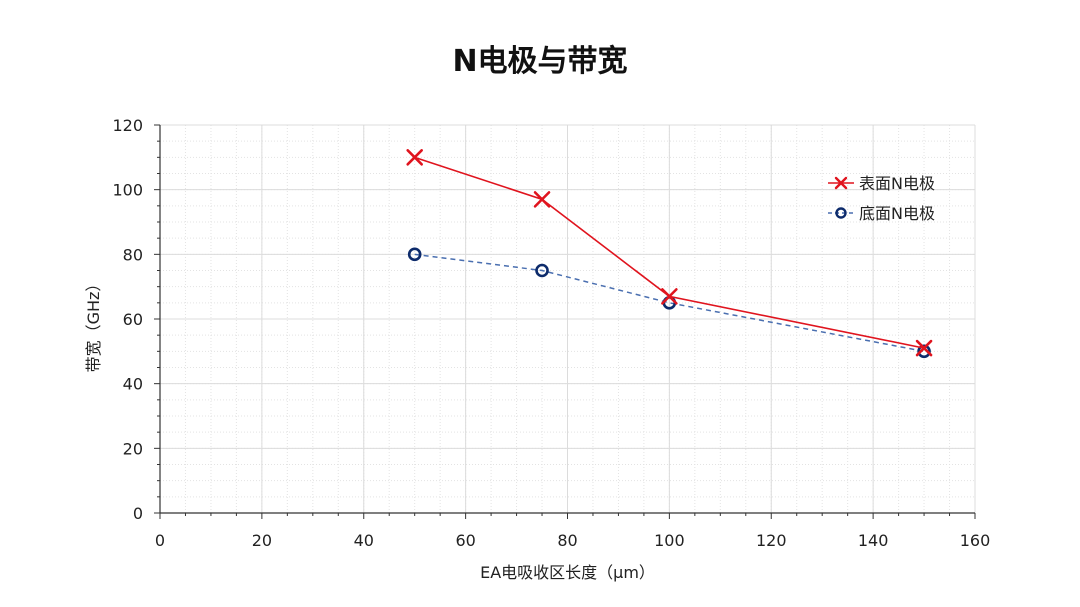 The height and width of the screenshot is (607, 1080). I want to click on x-tick-label: 140, so click(873, 540).